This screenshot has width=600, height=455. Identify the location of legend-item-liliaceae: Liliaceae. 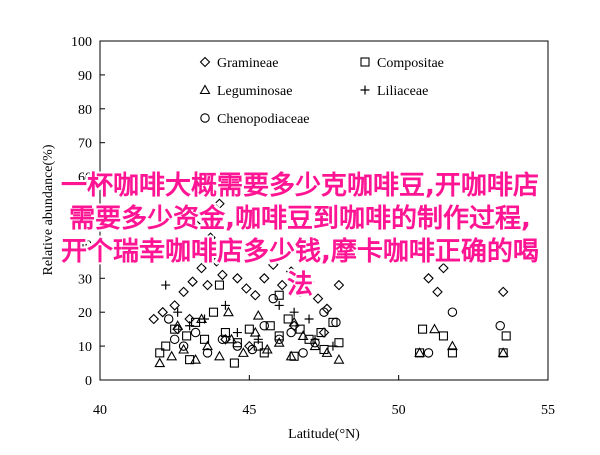
(394, 91).